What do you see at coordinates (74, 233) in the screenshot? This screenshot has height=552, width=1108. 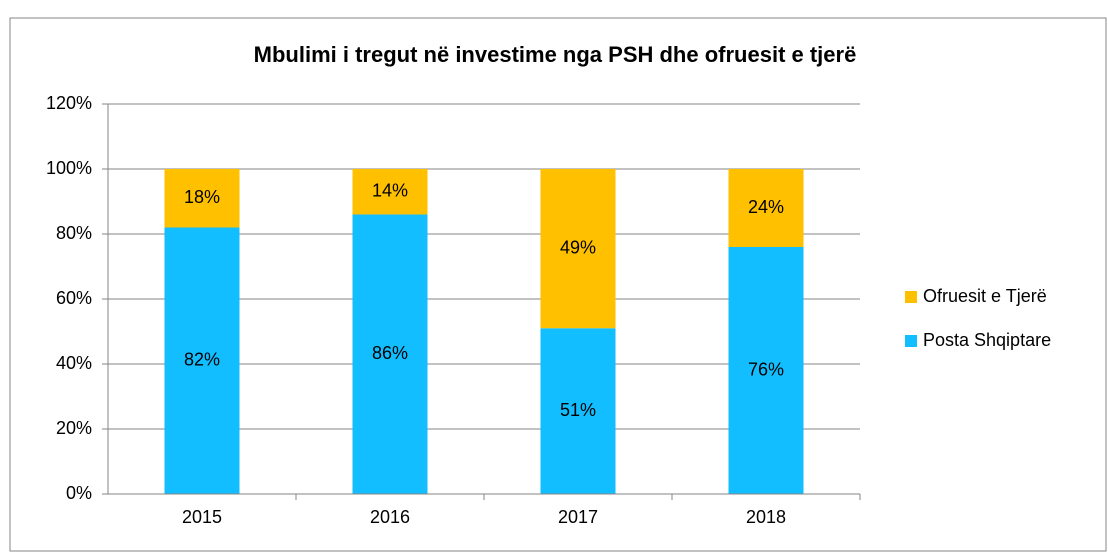 I see `y-tick-label: 80%` at bounding box center [74, 233].